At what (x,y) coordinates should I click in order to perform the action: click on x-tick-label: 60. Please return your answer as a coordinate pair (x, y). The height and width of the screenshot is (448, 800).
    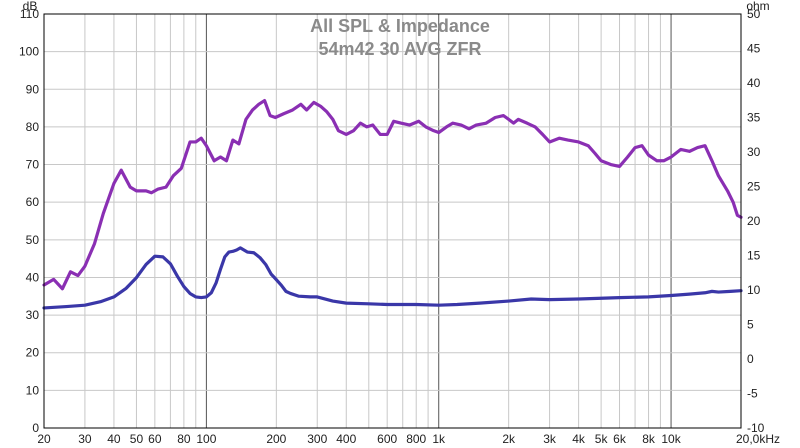
    Looking at the image, I should click on (155, 439).